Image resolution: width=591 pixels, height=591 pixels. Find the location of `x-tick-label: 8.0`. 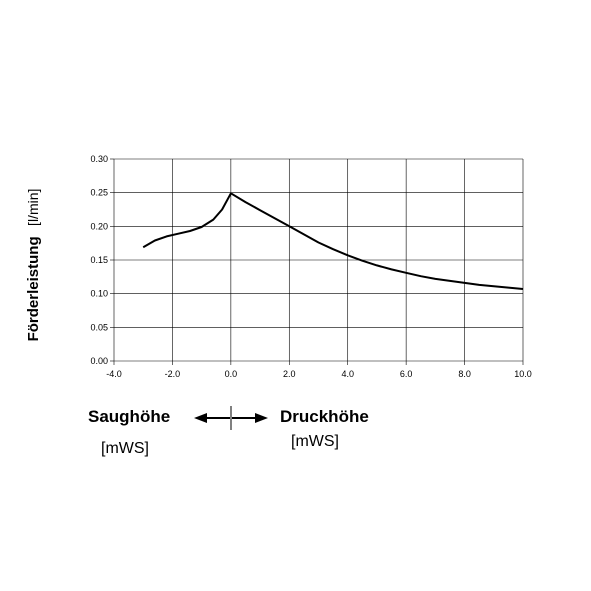

x-tick-label: 8.0 is located at coordinates (464, 374).